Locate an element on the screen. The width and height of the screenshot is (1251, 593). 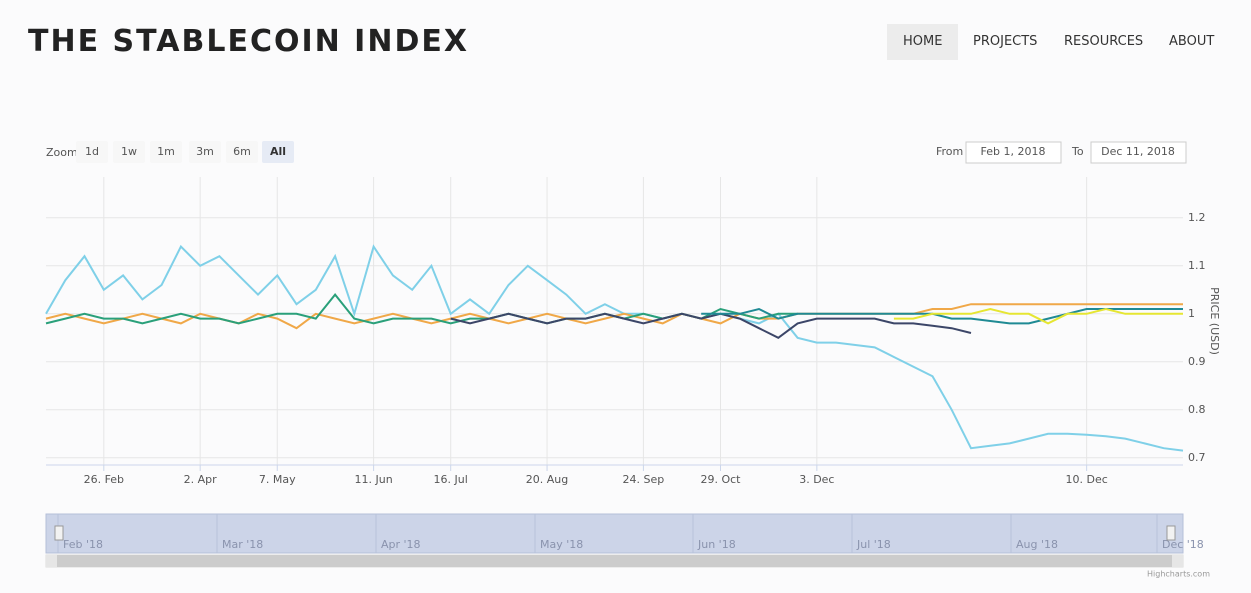
x-tick-label: 26. Feb is located at coordinates (104, 479).